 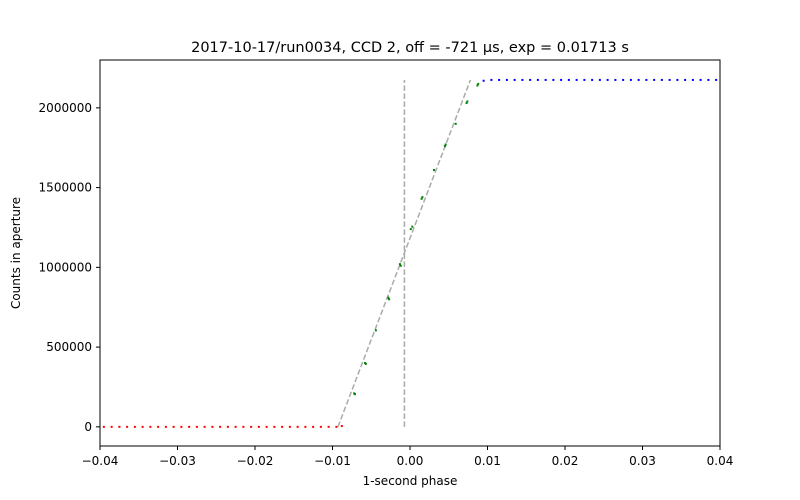 What do you see at coordinates (565, 461) in the screenshot?
I see `x-tick-label: 0.02` at bounding box center [565, 461].